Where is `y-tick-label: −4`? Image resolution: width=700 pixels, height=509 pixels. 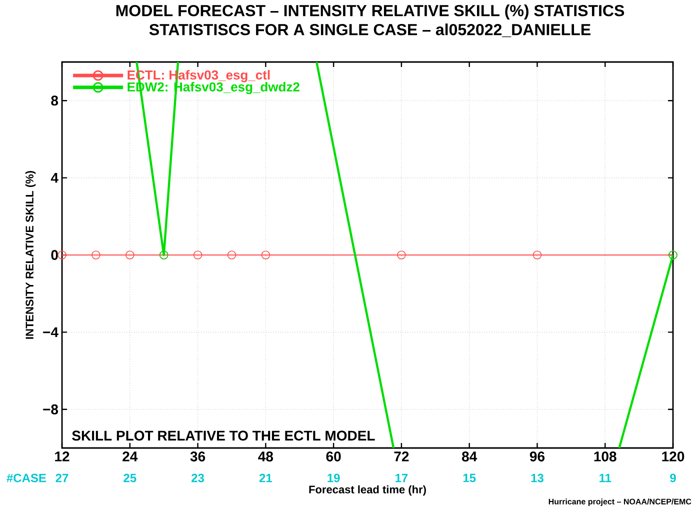
y-tick-label: −4 is located at coordinates (50, 332).